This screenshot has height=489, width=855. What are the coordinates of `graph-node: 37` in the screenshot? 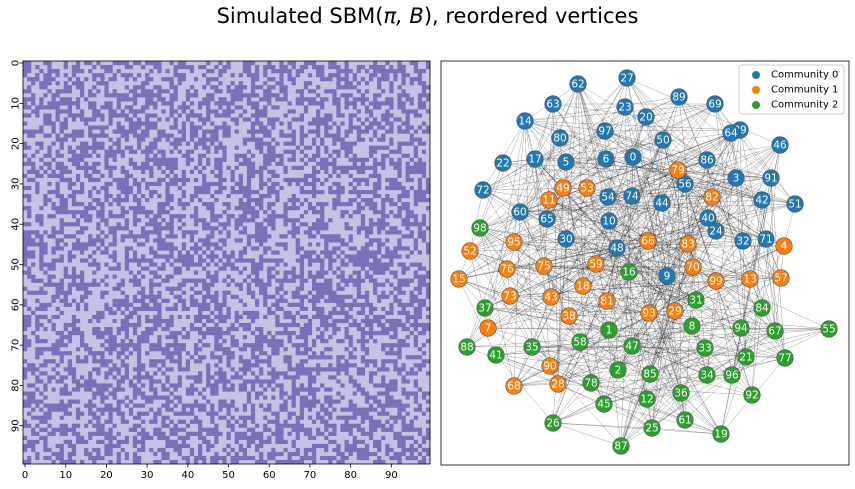 It's located at (485, 308).